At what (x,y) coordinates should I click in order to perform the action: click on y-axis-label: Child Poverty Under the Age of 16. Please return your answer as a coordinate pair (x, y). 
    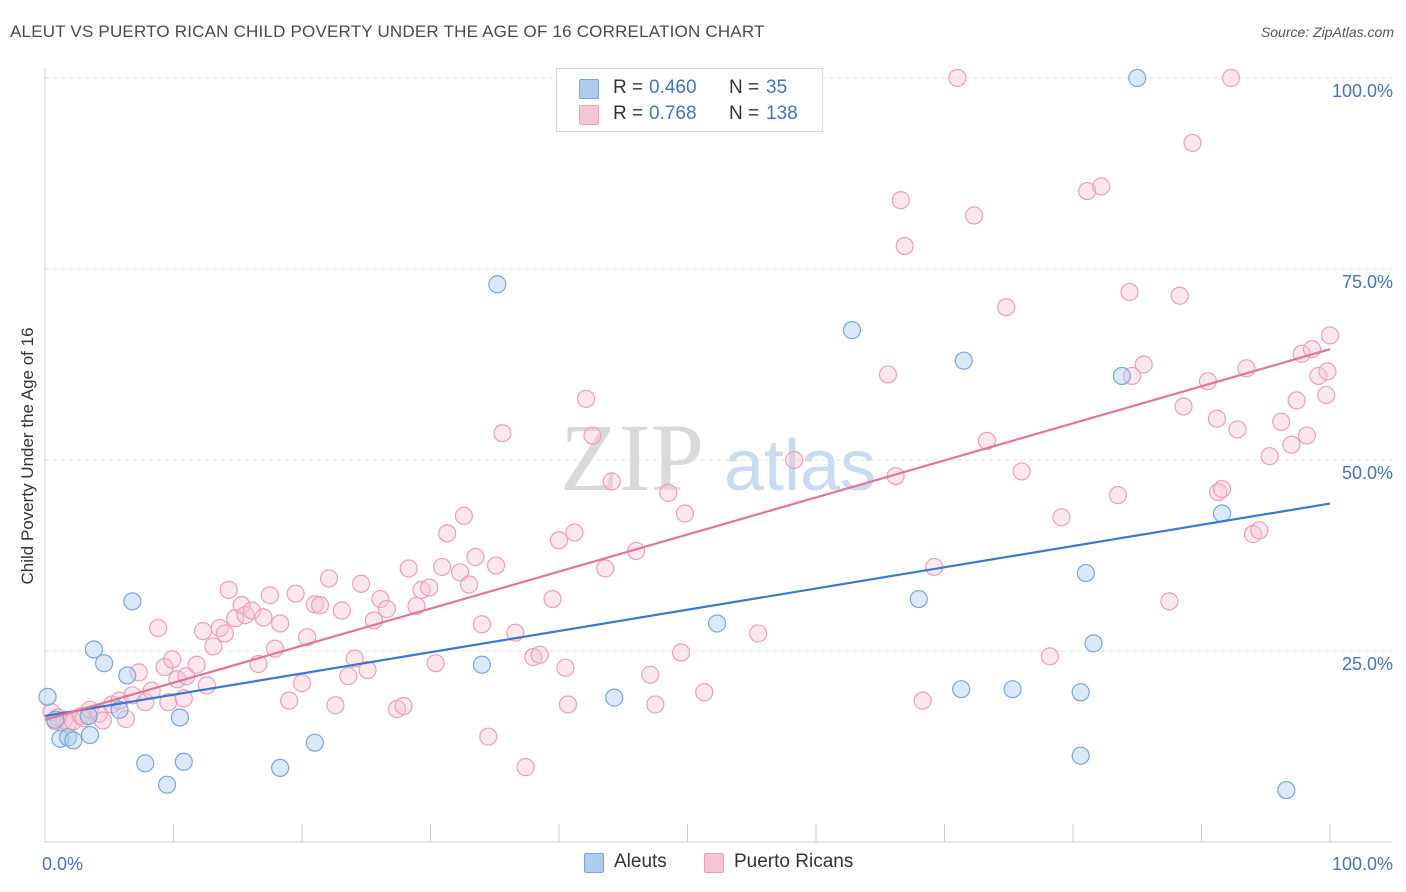
    Looking at the image, I should click on (27, 456).